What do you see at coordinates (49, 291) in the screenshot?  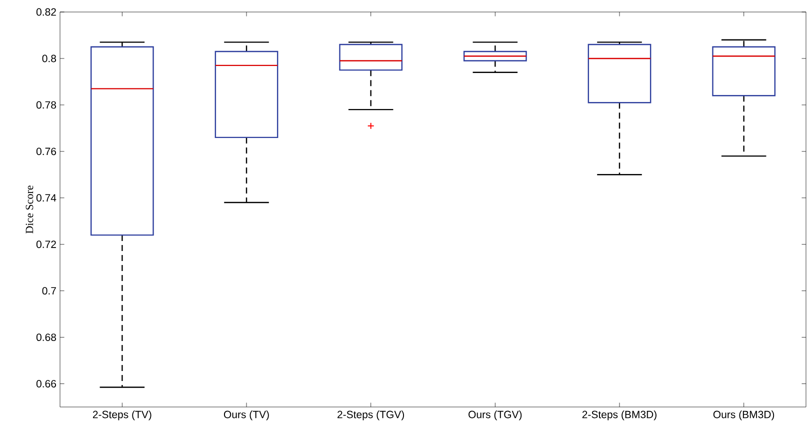 I see `y-tick-label: 0.7` at bounding box center [49, 291].